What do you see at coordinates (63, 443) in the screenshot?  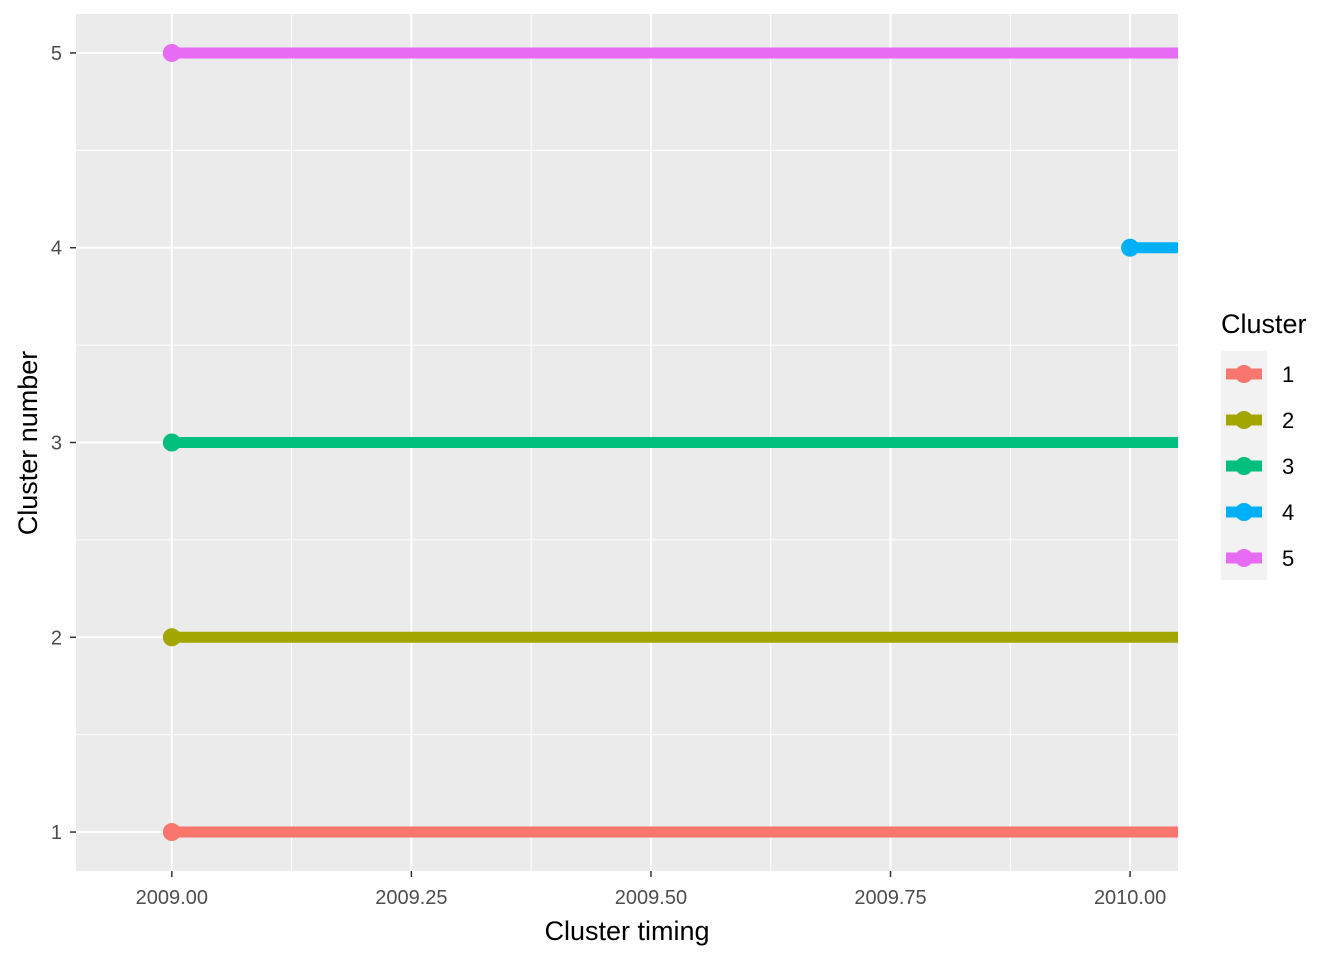 I see `y-axis: 1 2 3 4 5` at bounding box center [63, 443].